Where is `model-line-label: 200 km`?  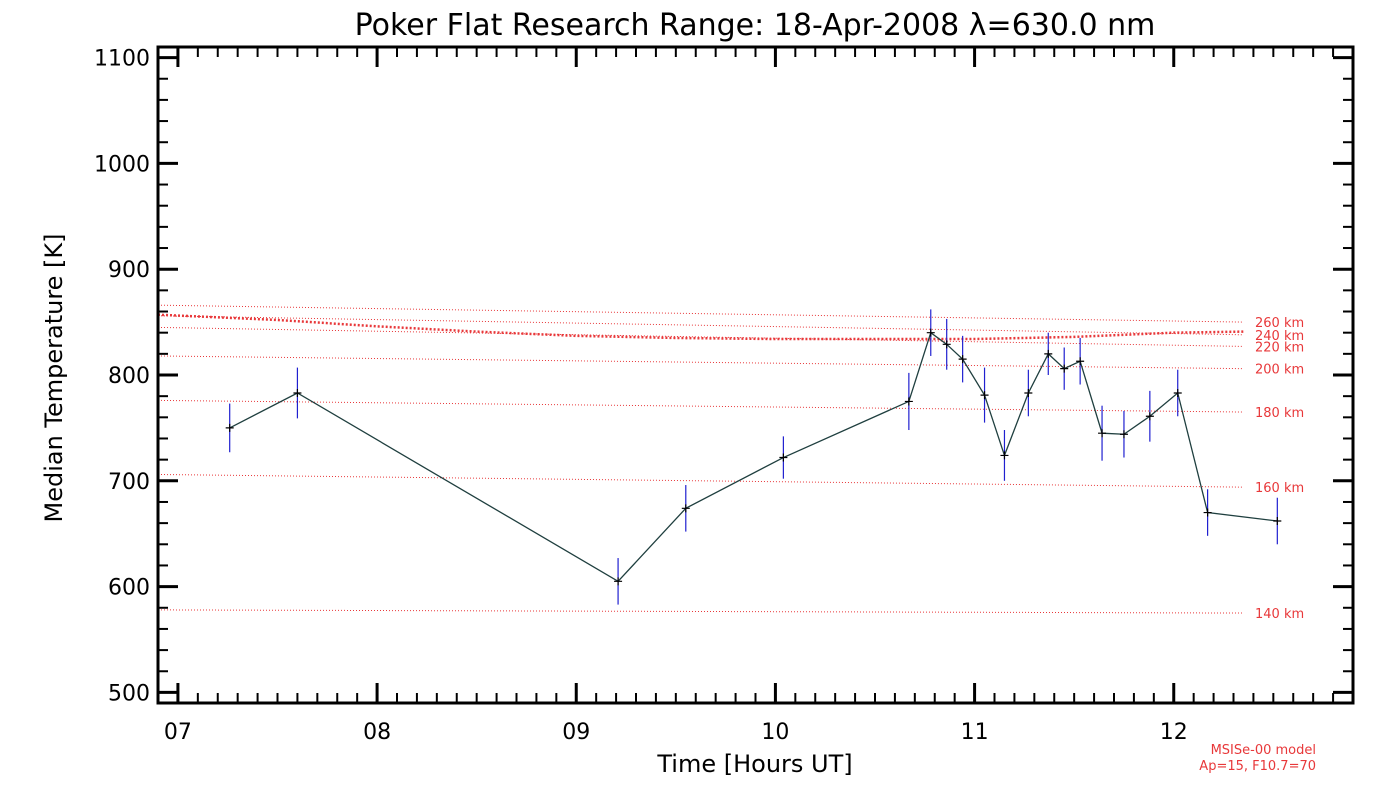
model-line-label: 200 km is located at coordinates (1279, 370).